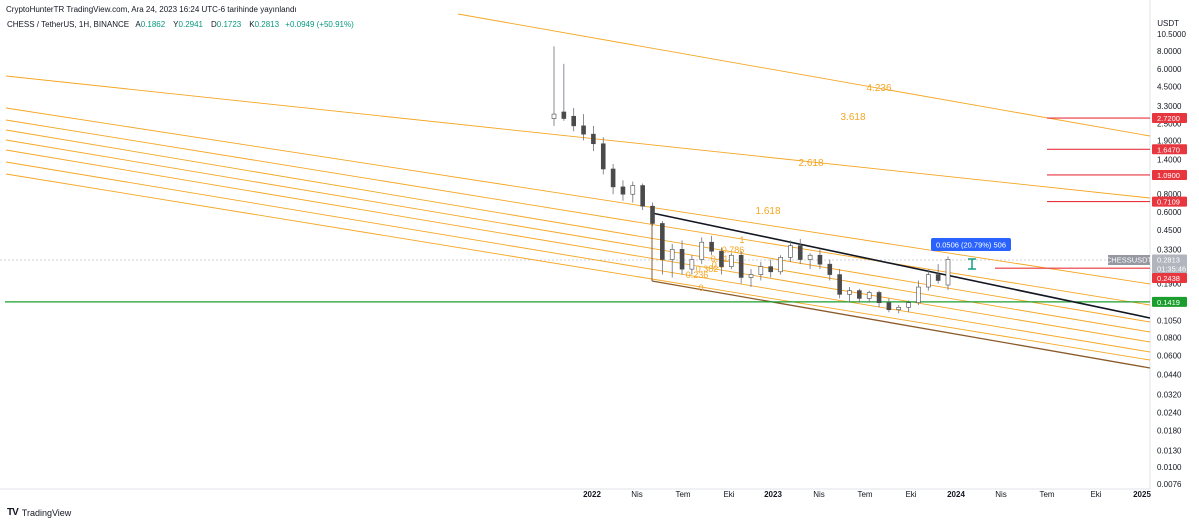 The image size is (1199, 522). What do you see at coordinates (207, 24) in the screenshot?
I see `ohlc-values: A0.1862 Y0.2941 D0.1723 K0.2813` at bounding box center [207, 24].